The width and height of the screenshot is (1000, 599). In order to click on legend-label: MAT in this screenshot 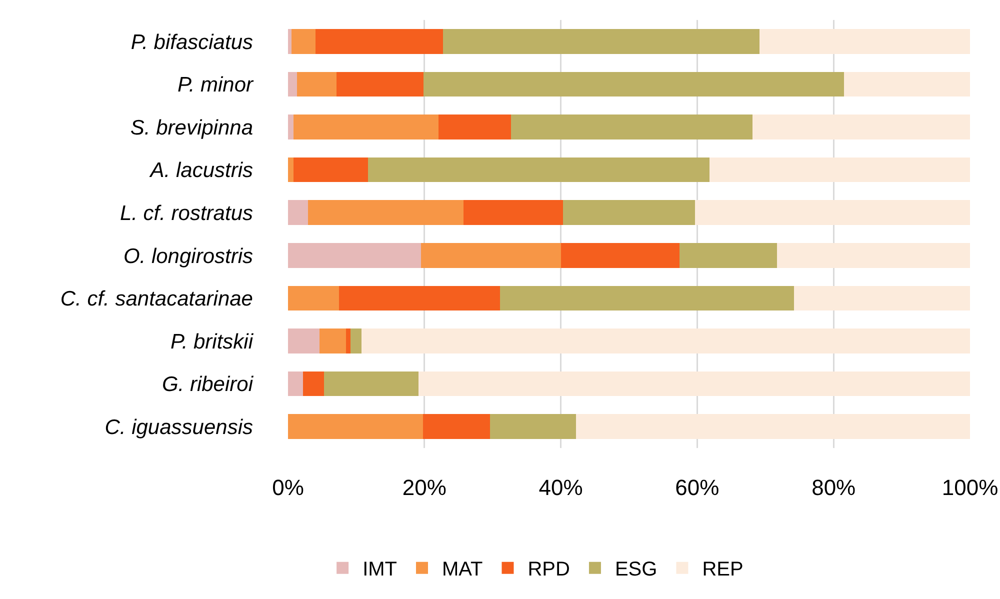, I will do `click(462, 569)`.